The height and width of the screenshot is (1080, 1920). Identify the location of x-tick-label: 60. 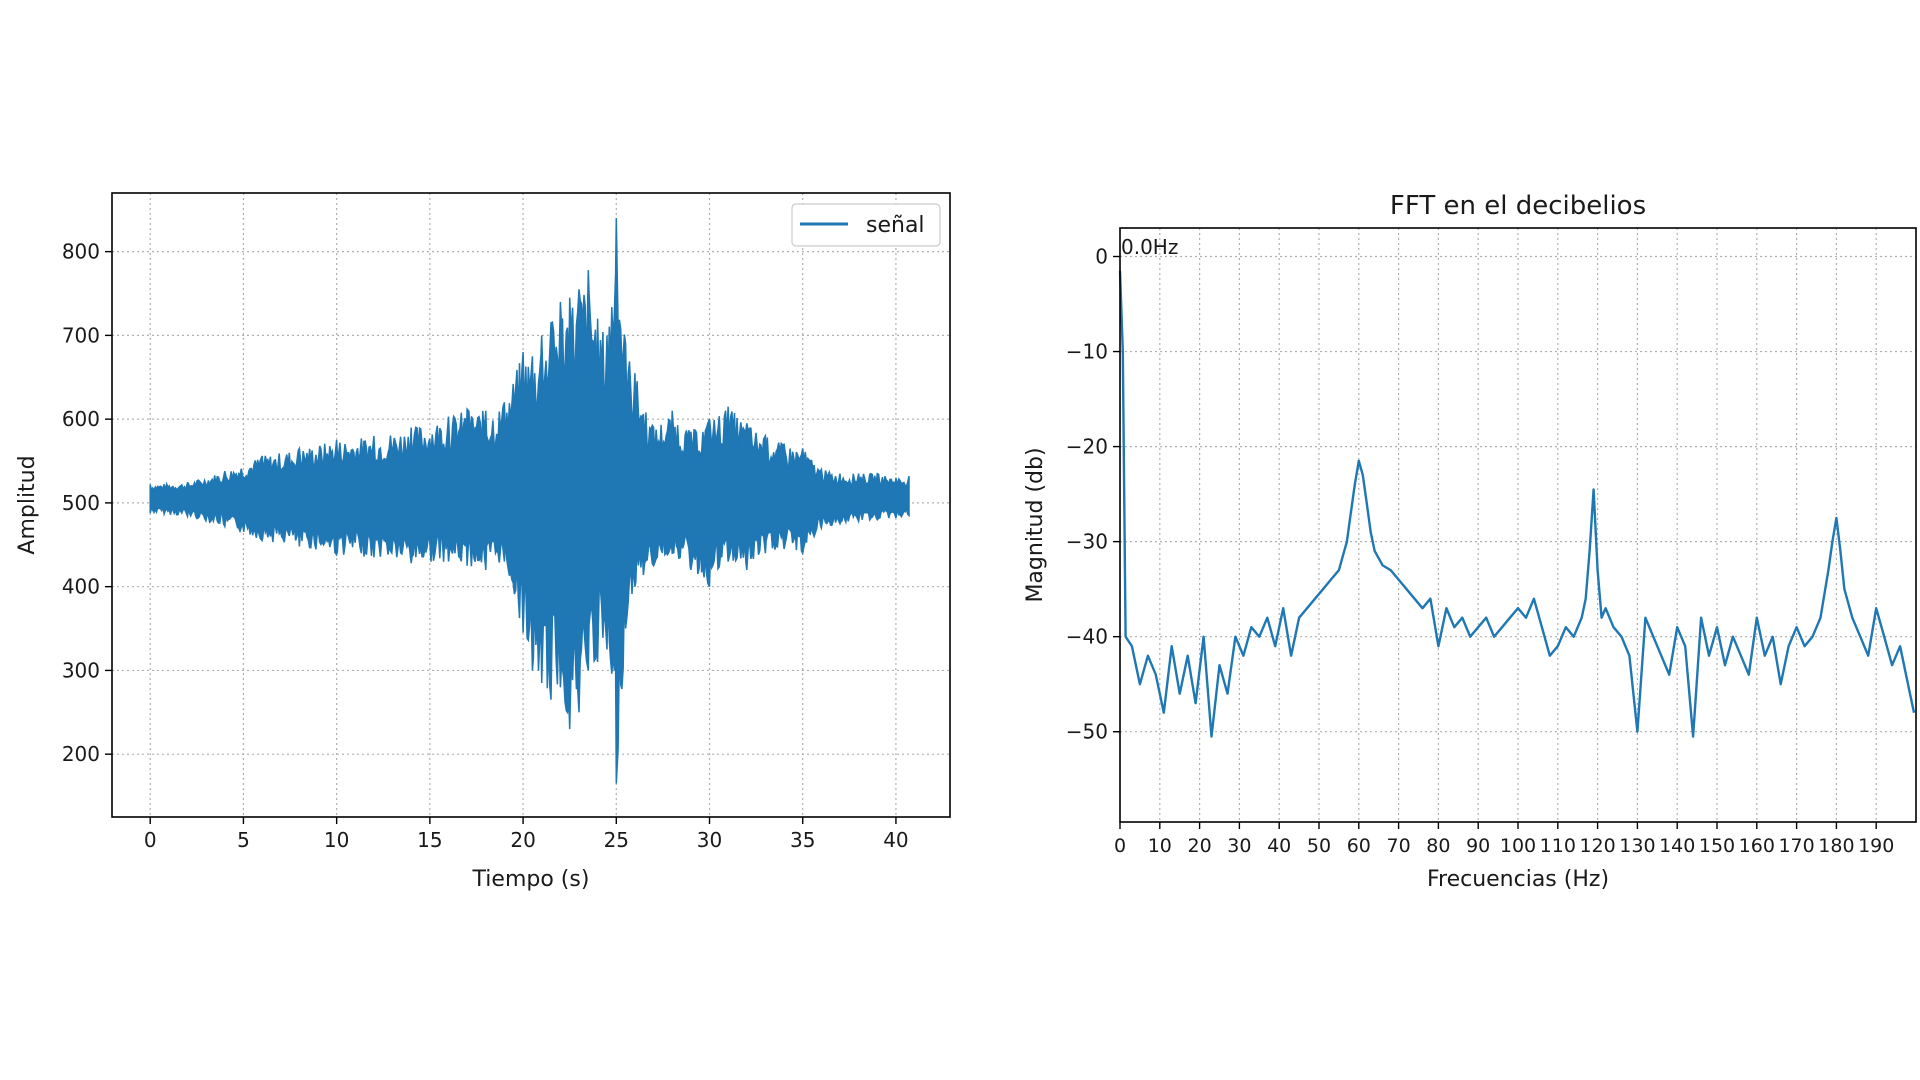
(1359, 846).